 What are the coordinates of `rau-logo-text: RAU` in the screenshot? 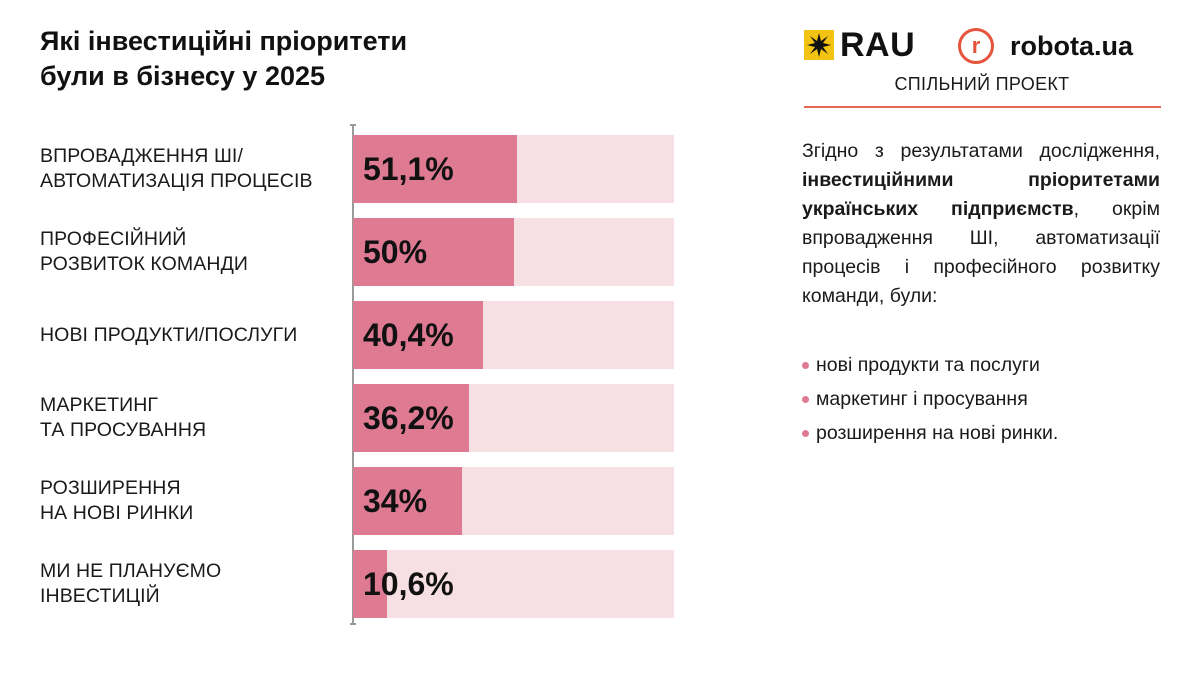 It's located at (878, 45).